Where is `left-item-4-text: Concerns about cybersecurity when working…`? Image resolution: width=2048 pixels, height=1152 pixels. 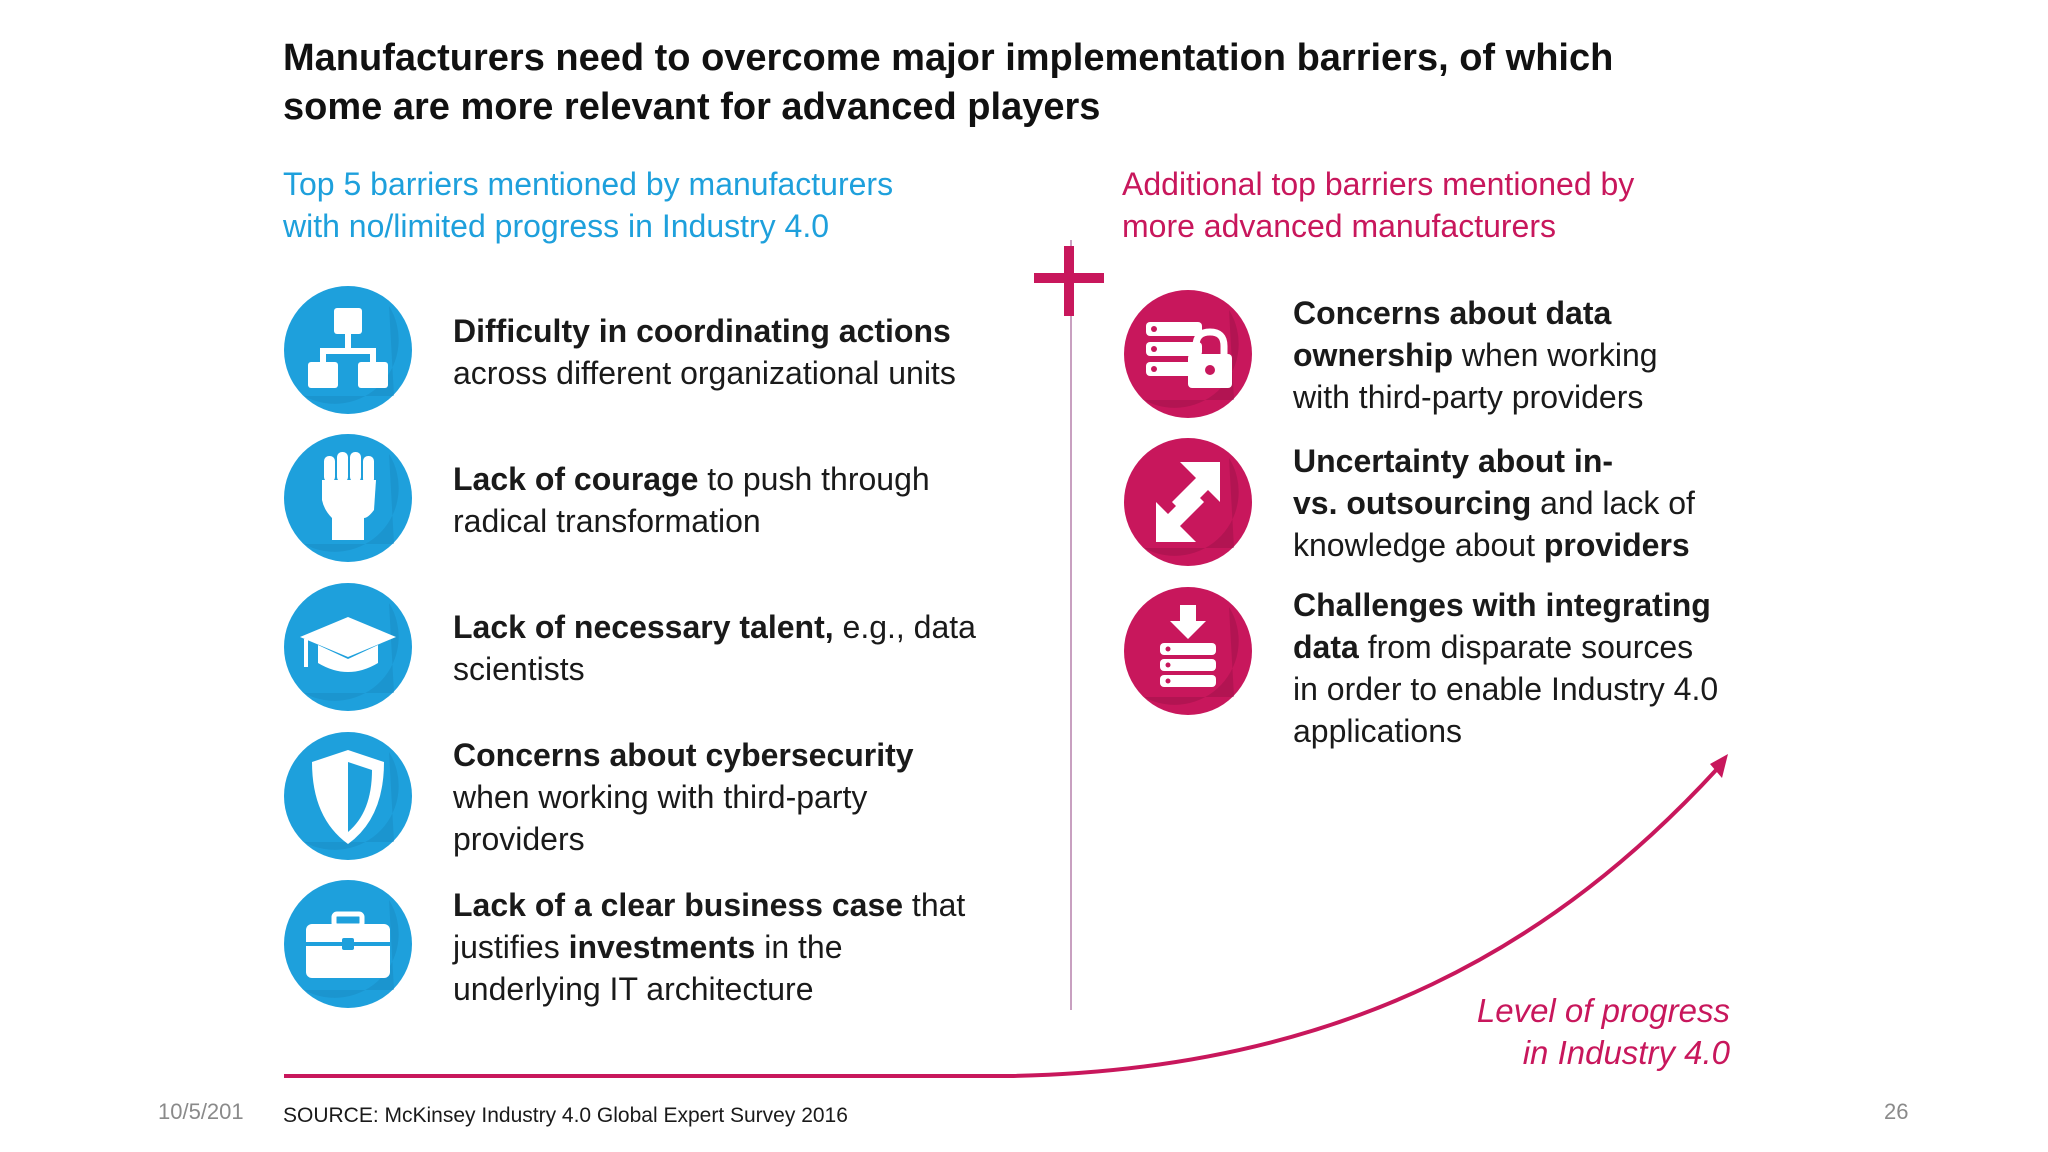 left-item-4-text: Concerns about cybersecurity when working… is located at coordinates (753, 797).